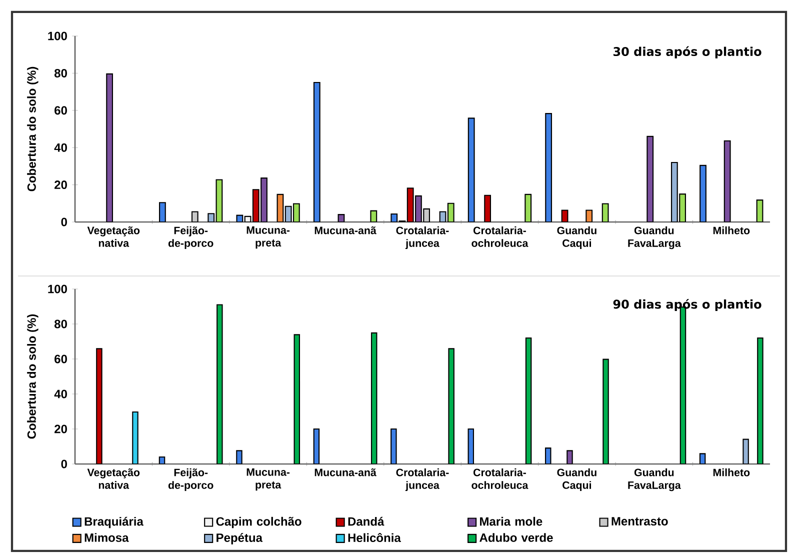 This screenshot has width=790, height=553. Describe the element at coordinates (106, 537) in the screenshot. I see `legend-label: Mimosa` at that location.